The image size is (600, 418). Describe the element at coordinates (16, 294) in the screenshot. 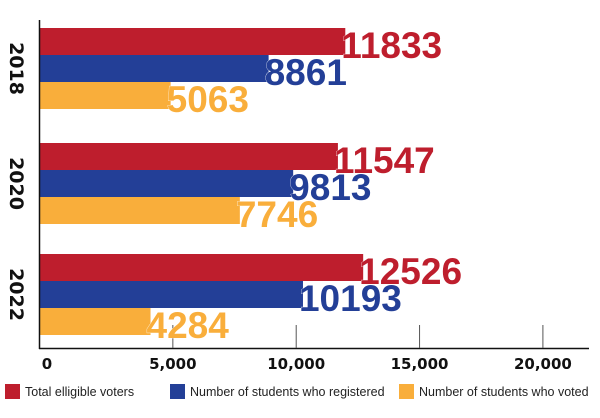

I see `category-label: 2022` at that location.